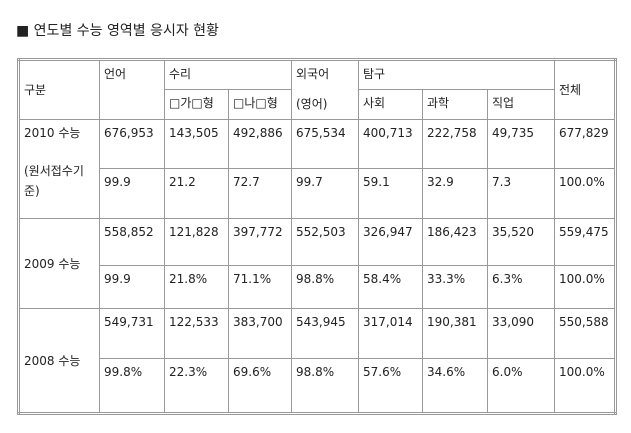 Image resolution: width=631 pixels, height=433 pixels. Describe the element at coordinates (196, 333) in the screenshot. I see `count-cell: 122,533` at that location.